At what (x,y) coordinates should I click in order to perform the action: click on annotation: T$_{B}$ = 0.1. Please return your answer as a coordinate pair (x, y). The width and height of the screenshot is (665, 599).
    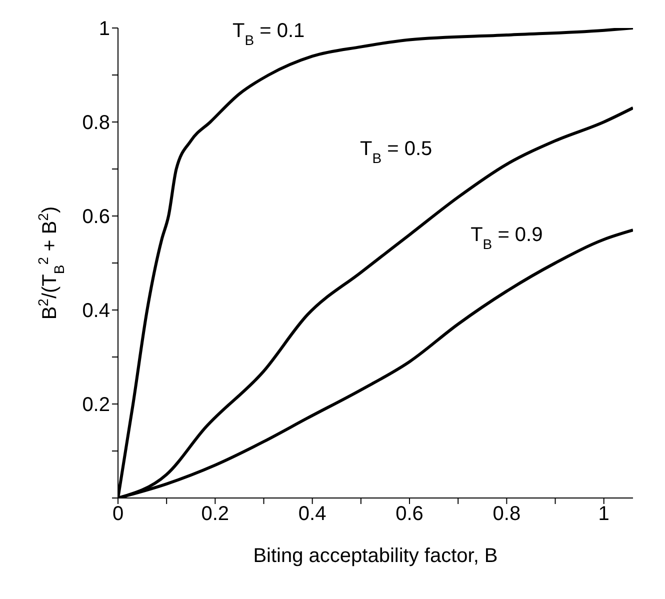
    Looking at the image, I should click on (268, 34).